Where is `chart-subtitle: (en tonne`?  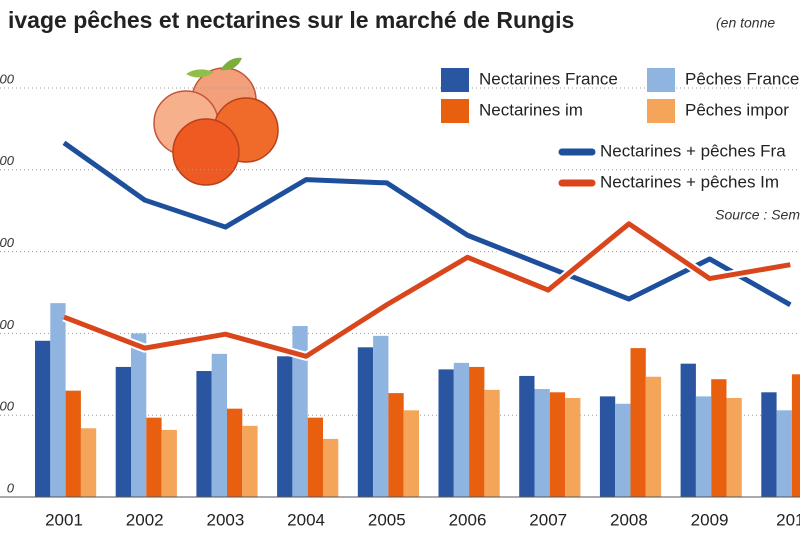
chart-subtitle: (en tonne is located at coordinates (745, 23).